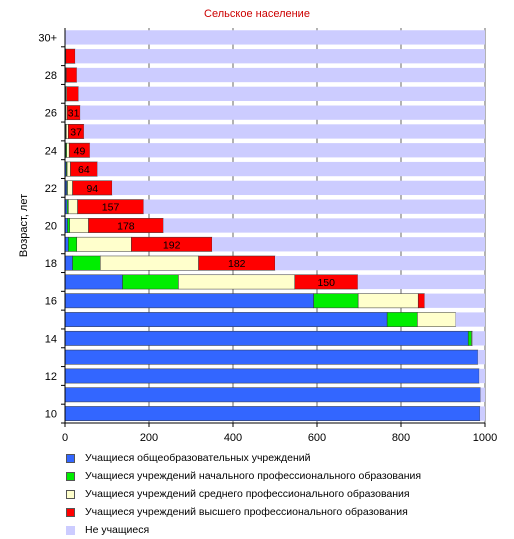 Image resolution: width=514 pixels, height=539 pixels. Describe the element at coordinates (84, 170) in the screenshot. I see `data-label: 64` at that location.